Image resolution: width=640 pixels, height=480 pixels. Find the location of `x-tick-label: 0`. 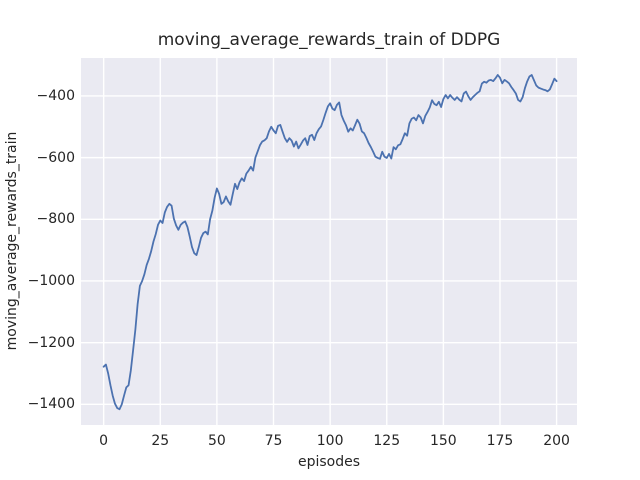

x-tick-label: 0 is located at coordinates (104, 441).